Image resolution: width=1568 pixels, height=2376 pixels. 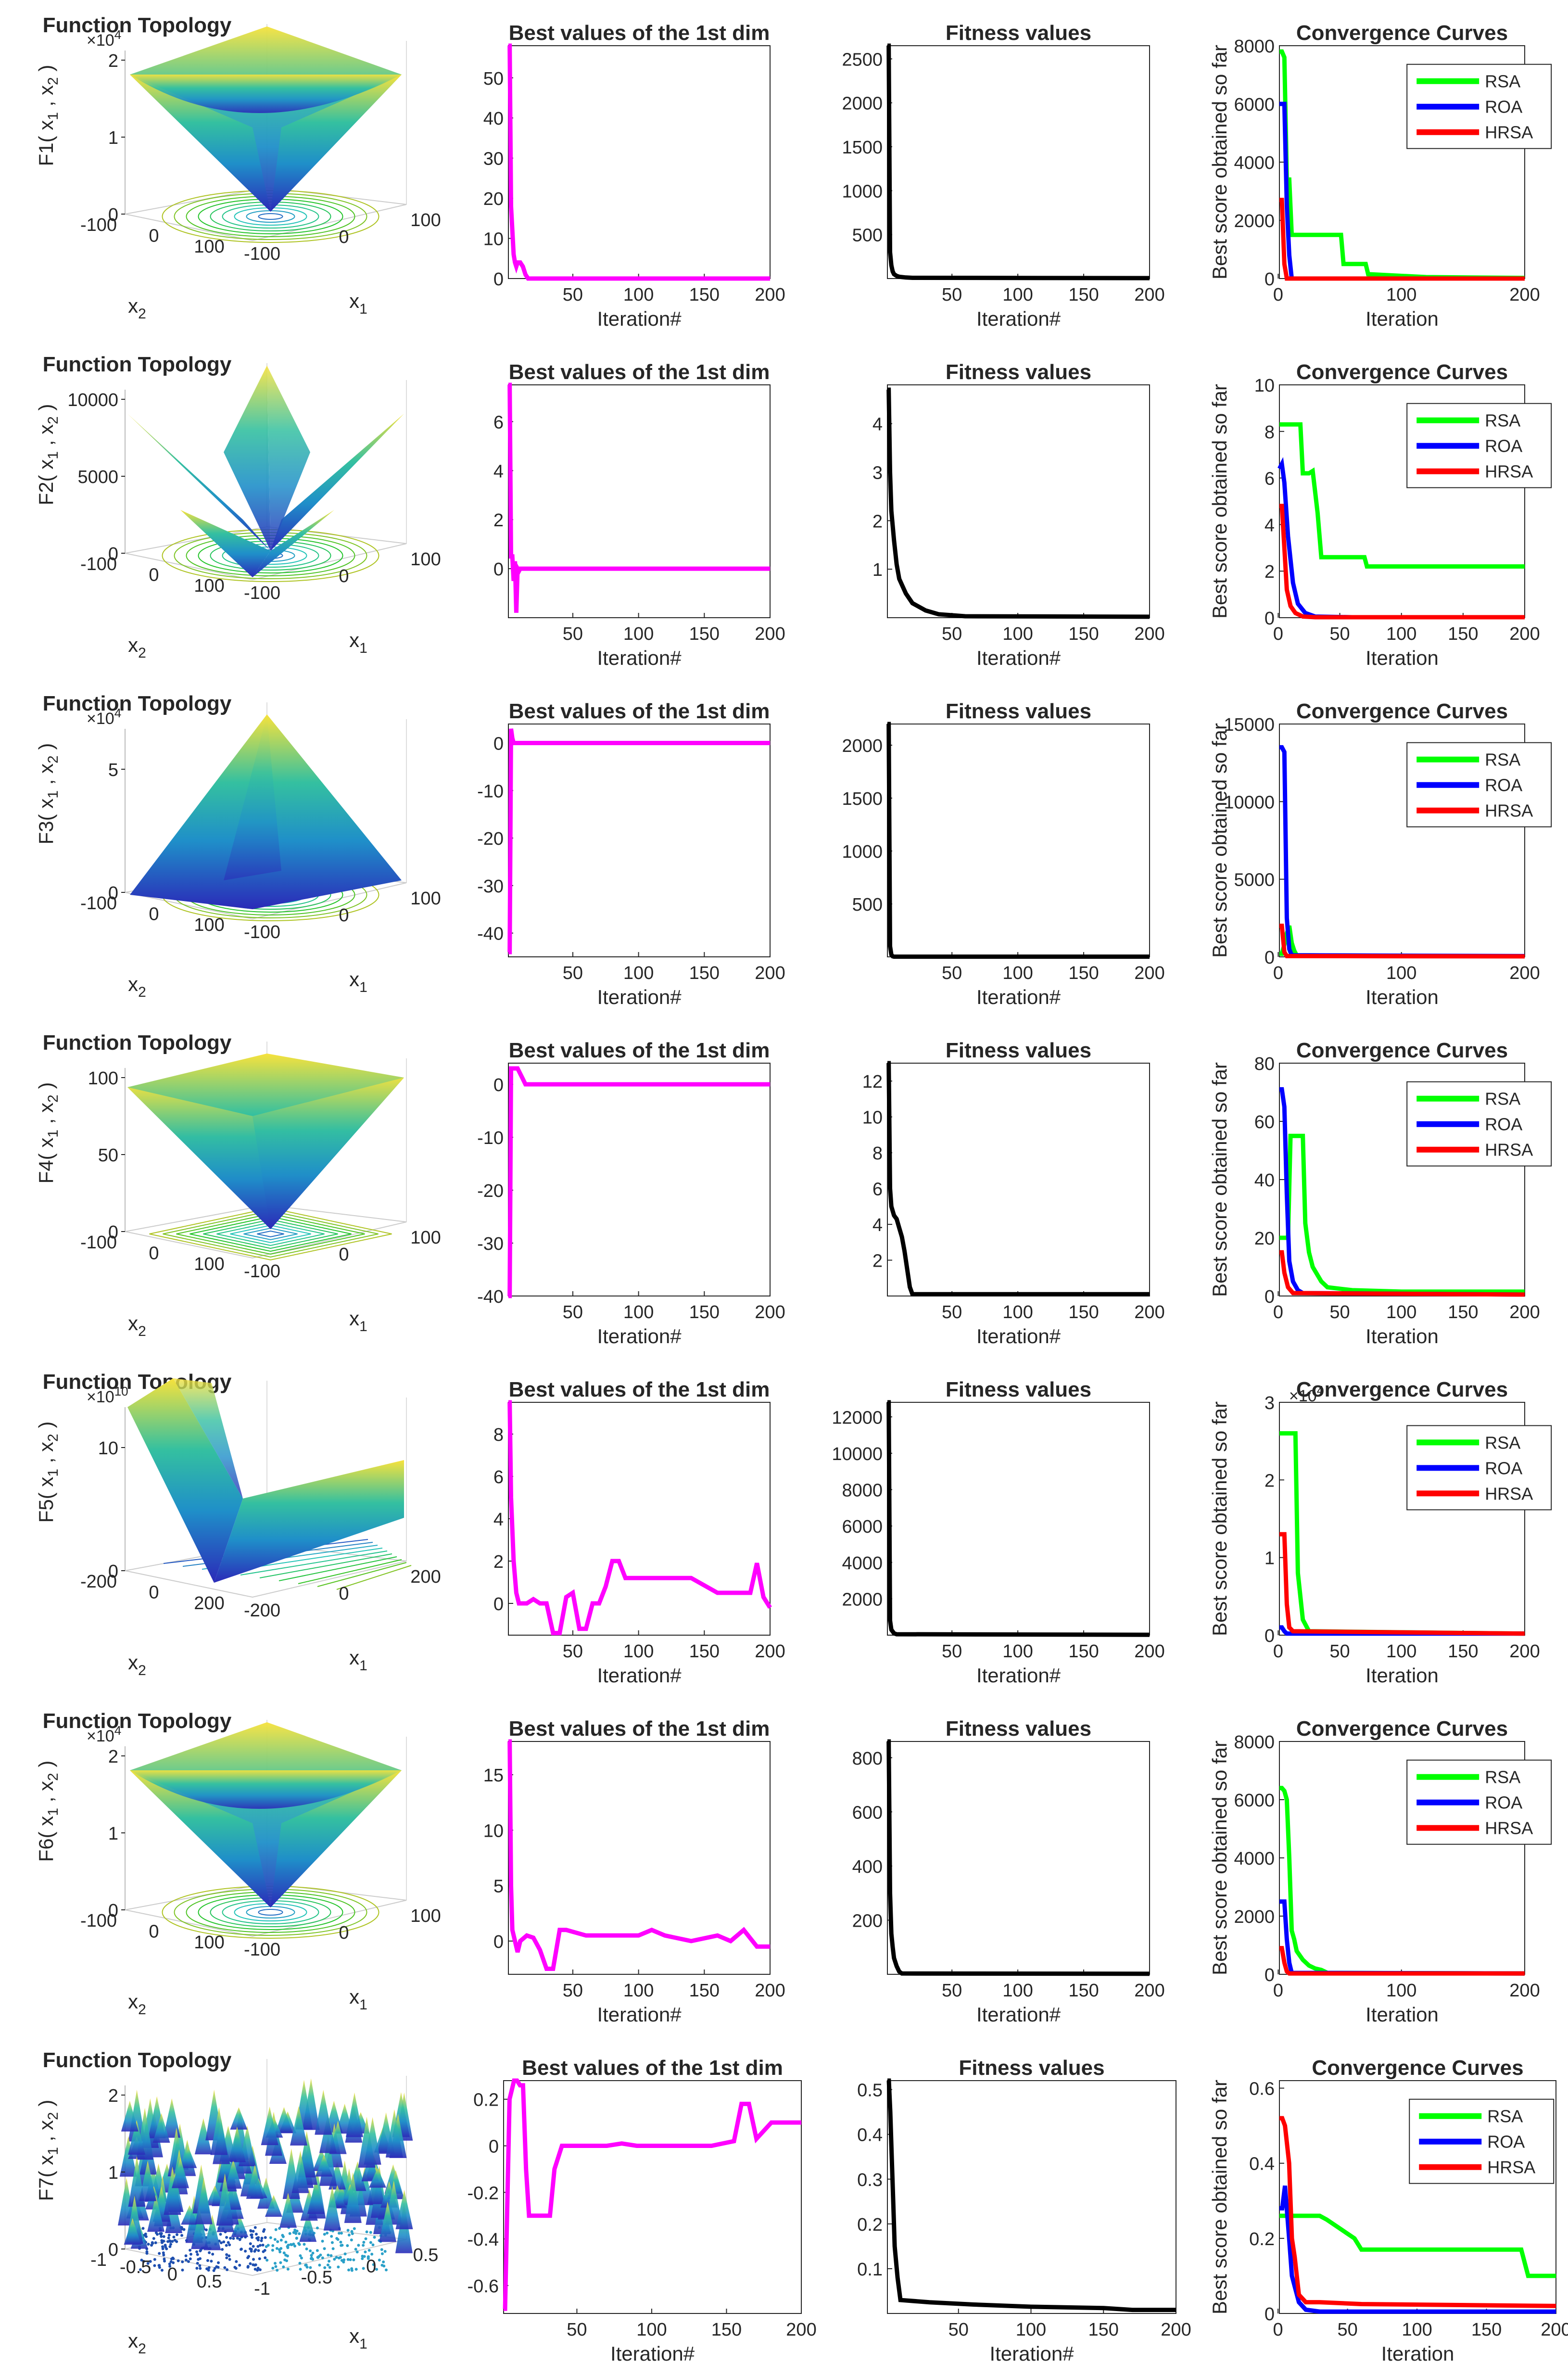 What do you see at coordinates (1509, 472) in the screenshot?
I see `legend-label-hrsa: HRSA` at bounding box center [1509, 472].